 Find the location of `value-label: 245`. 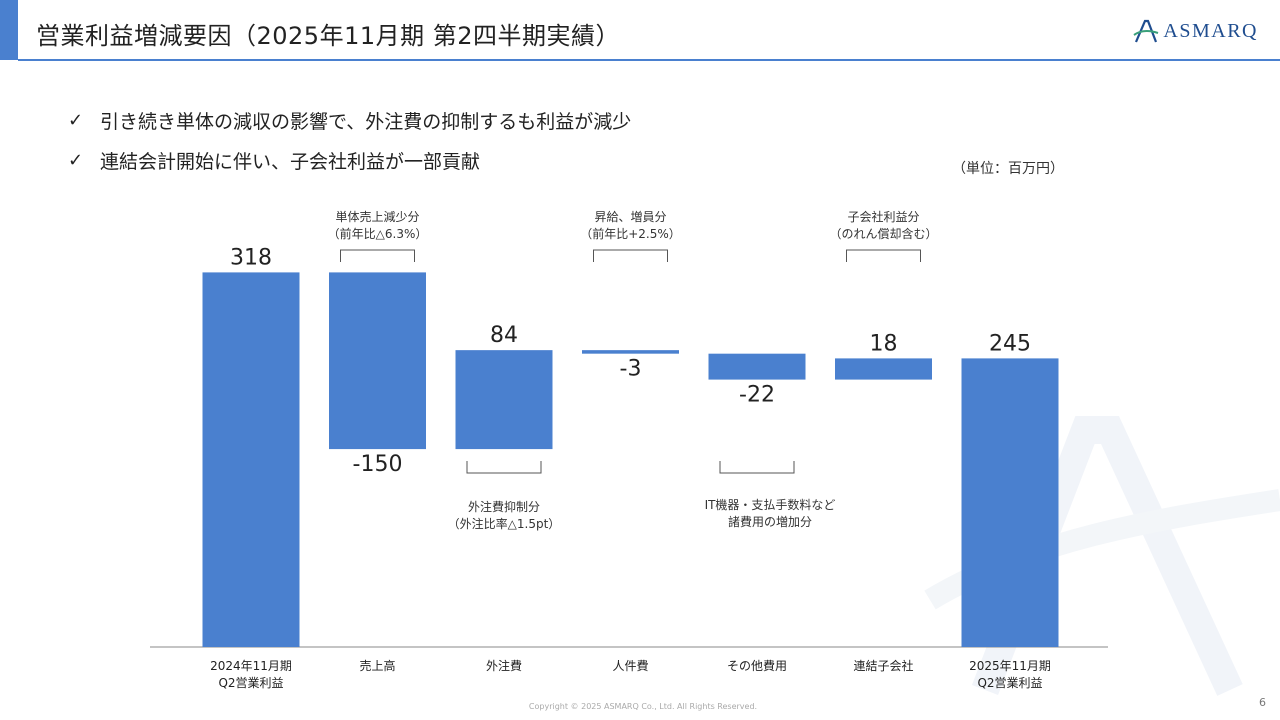

value-label: 245 is located at coordinates (1010, 343).